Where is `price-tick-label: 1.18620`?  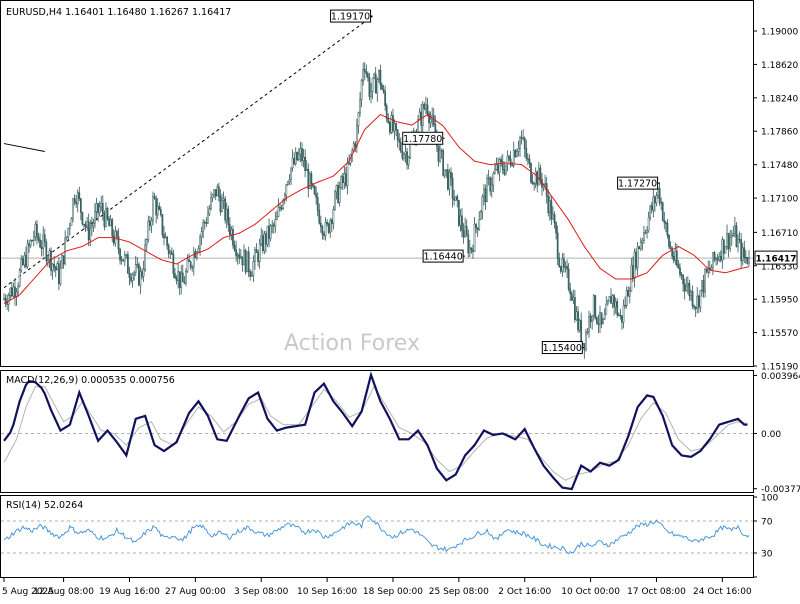 price-tick-label: 1.18620 is located at coordinates (779, 66).